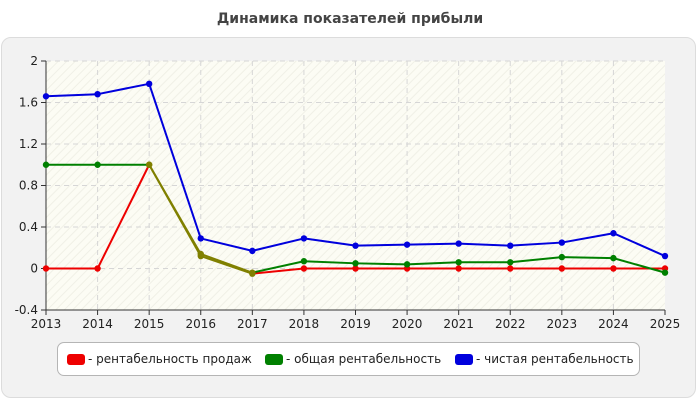 The image size is (700, 400). Describe the element at coordinates (510, 324) in the screenshot. I see `x-tick-label: 2022` at that location.